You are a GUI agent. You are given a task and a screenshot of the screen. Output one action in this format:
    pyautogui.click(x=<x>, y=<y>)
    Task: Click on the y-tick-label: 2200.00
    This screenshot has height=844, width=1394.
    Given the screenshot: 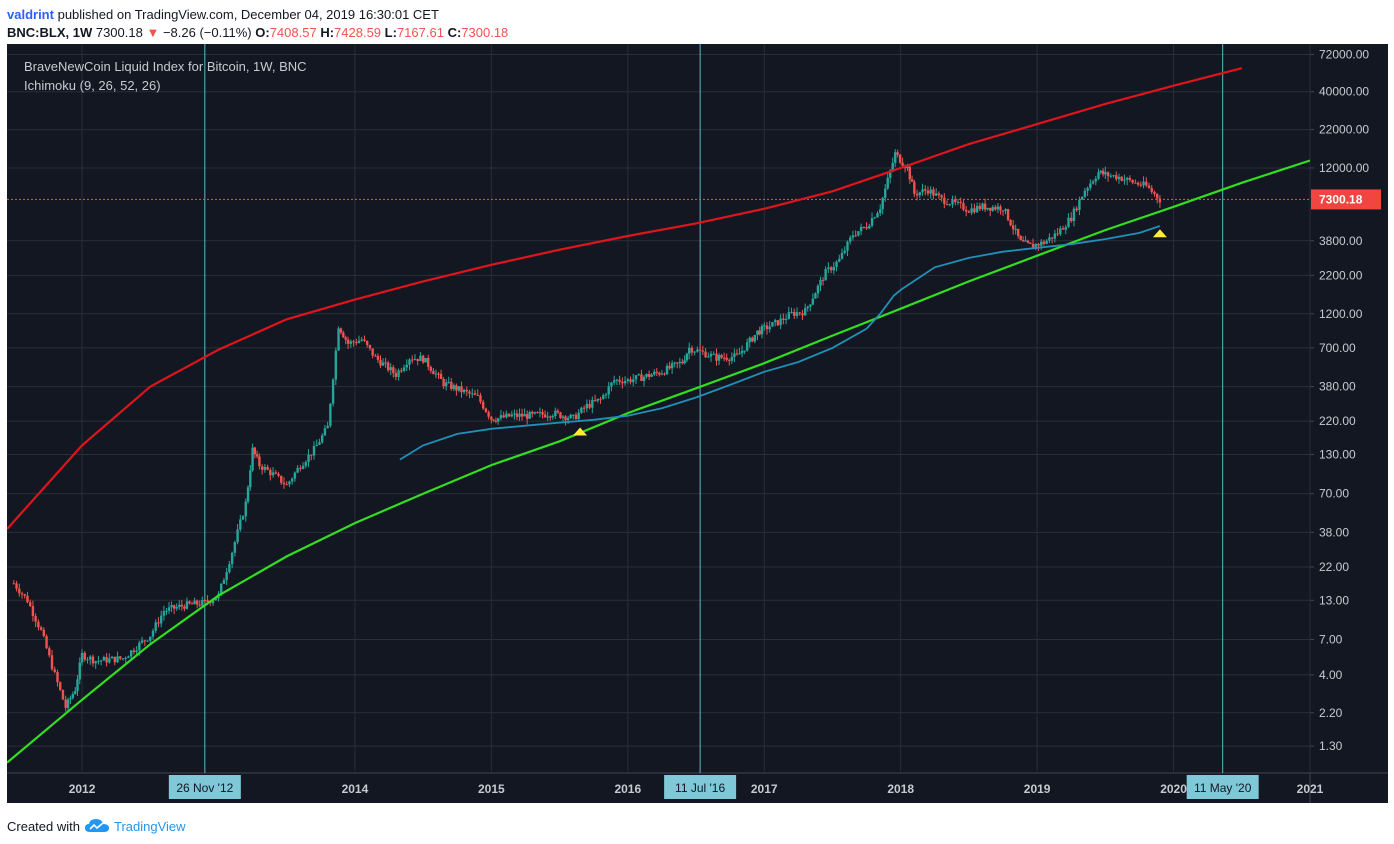 What is the action you would take?
    pyautogui.click(x=1341, y=275)
    